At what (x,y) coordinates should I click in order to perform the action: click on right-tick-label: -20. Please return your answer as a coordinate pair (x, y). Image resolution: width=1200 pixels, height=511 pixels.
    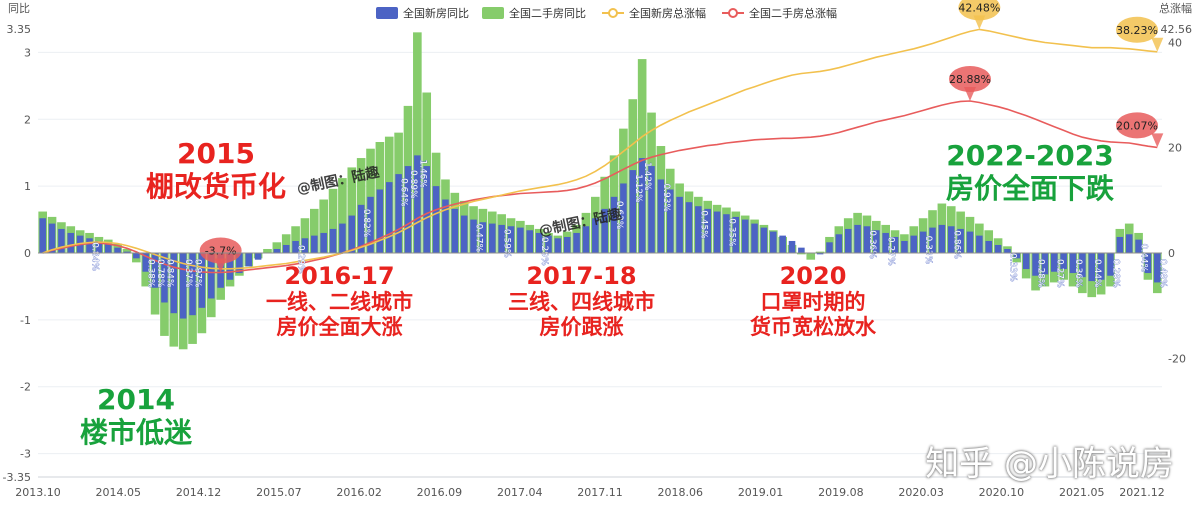
    Looking at the image, I should click on (1177, 358).